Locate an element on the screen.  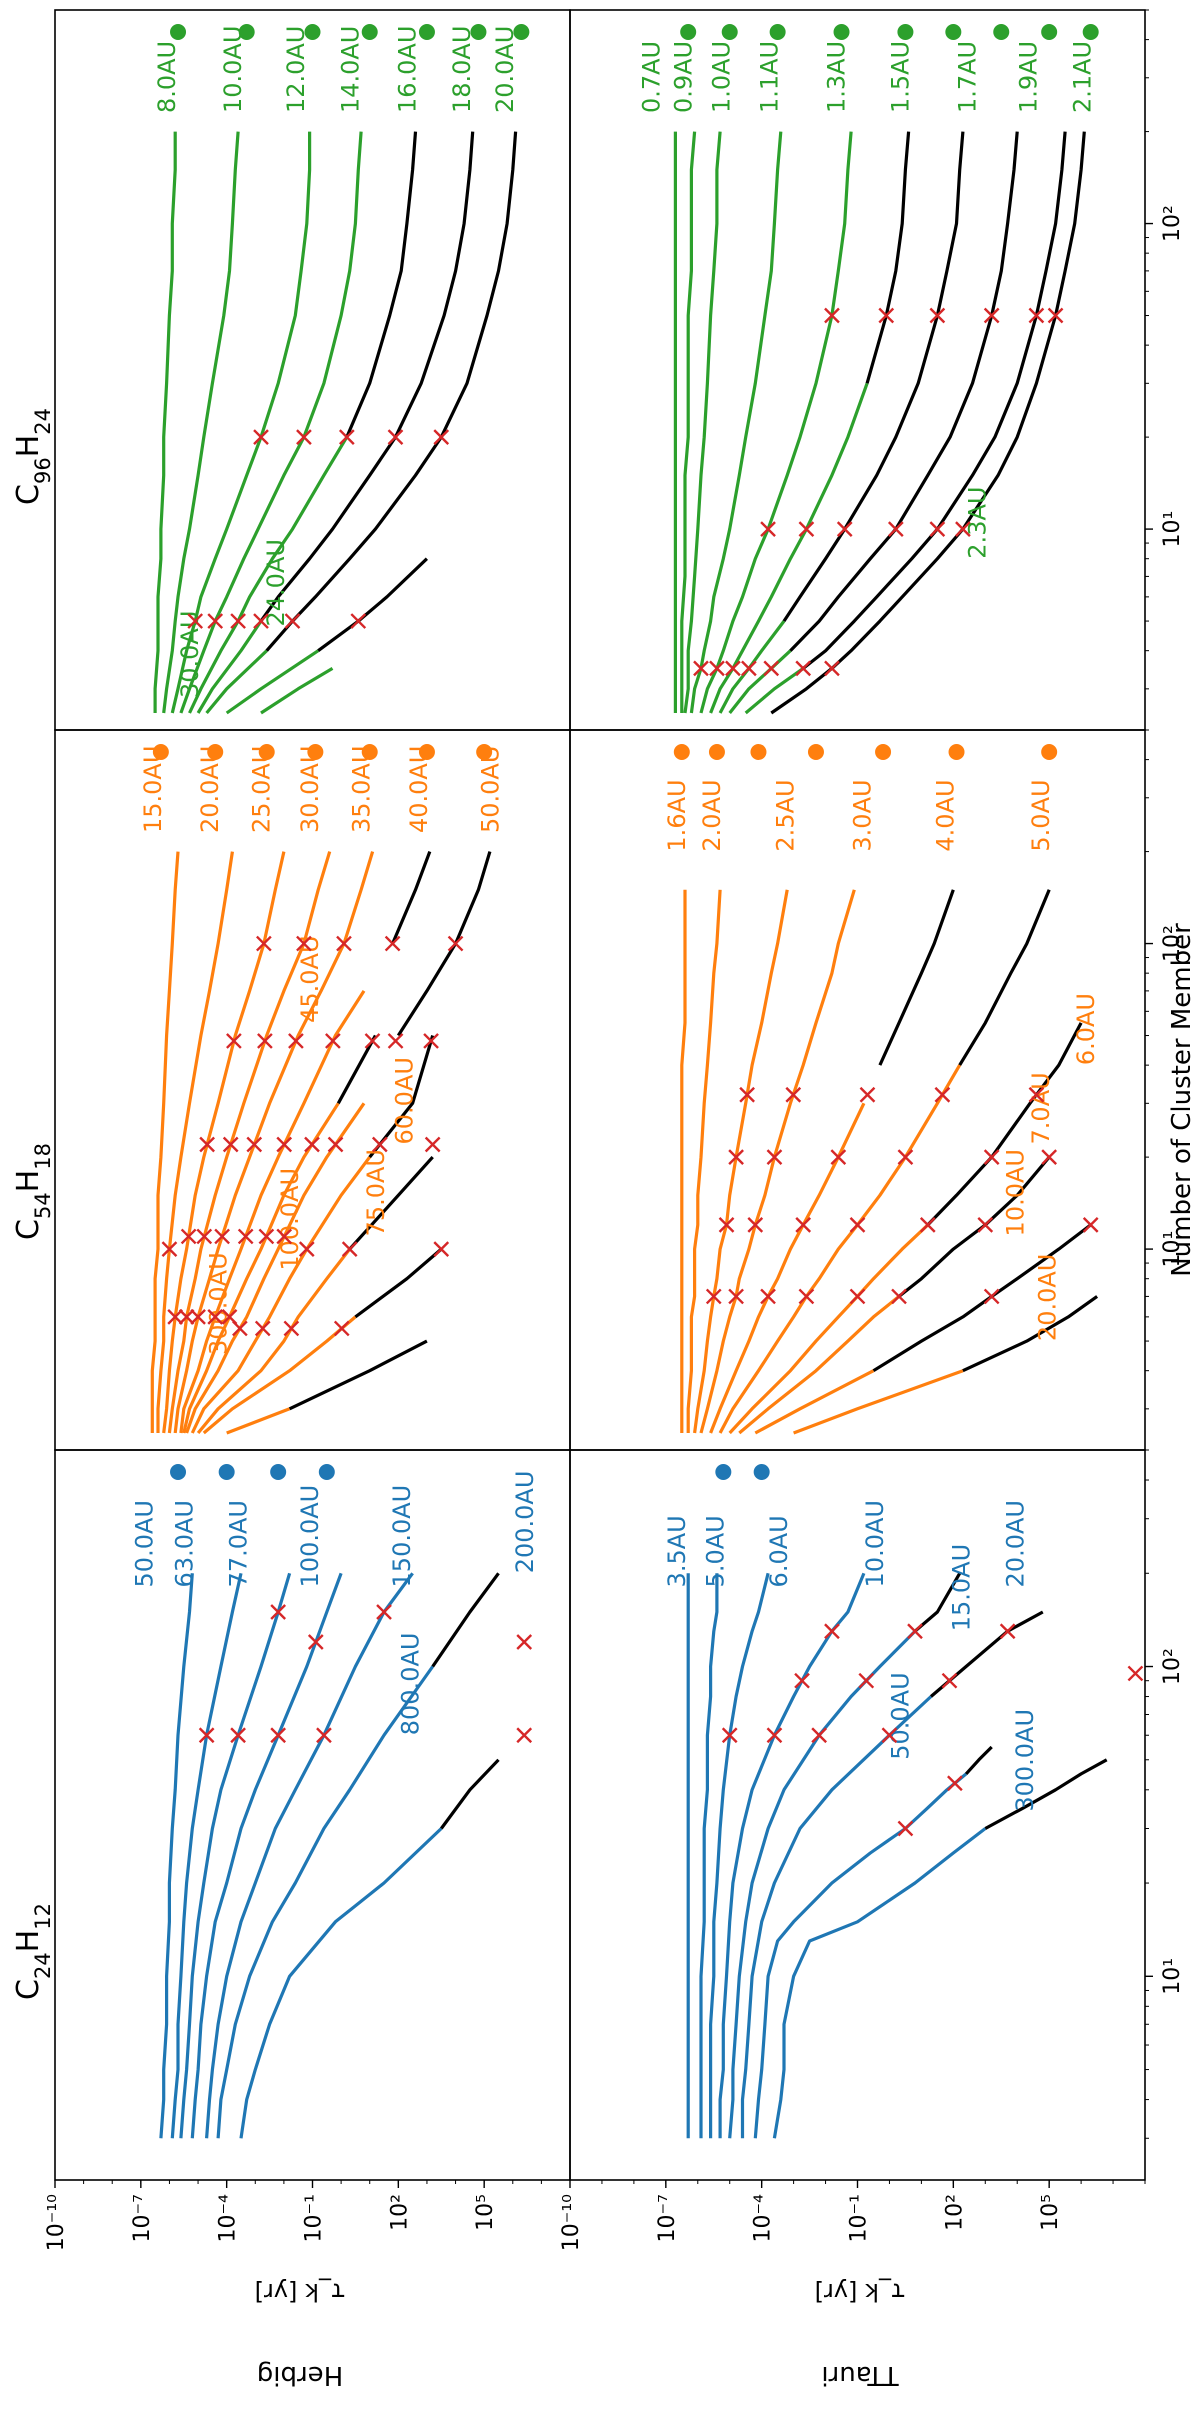
x-tick-label-c1-0: 10¹ is located at coordinates (1172, 1249).